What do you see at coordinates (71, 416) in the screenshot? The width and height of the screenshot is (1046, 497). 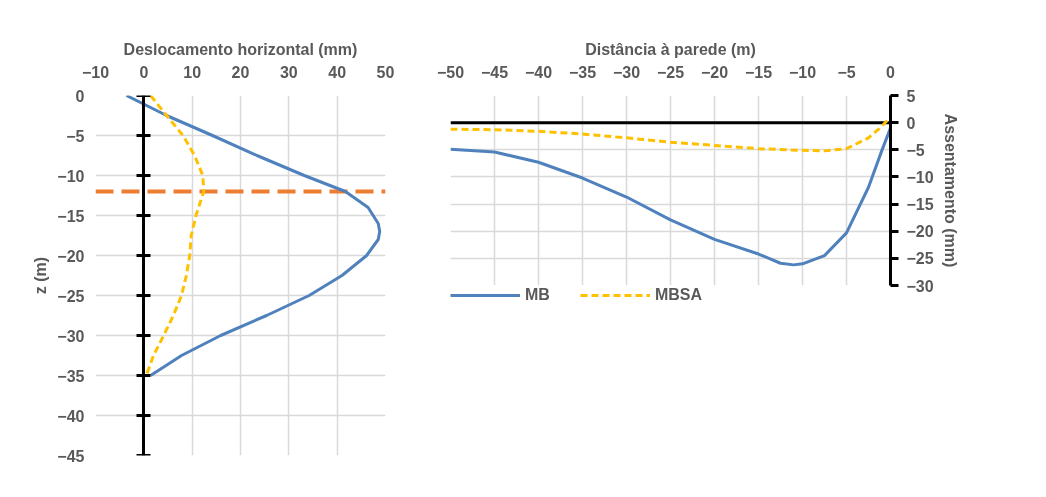 I see `y-tick-label: −40` at bounding box center [71, 416].